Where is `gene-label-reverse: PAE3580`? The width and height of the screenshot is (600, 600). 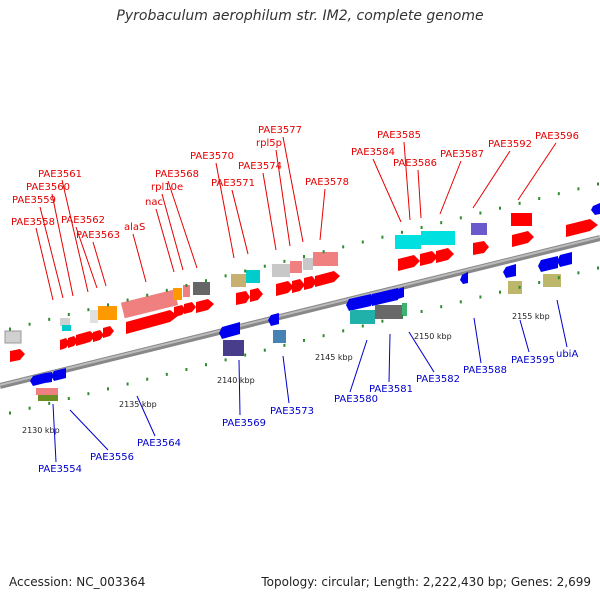 gene-label-reverse: PAE3580 is located at coordinates (356, 399).